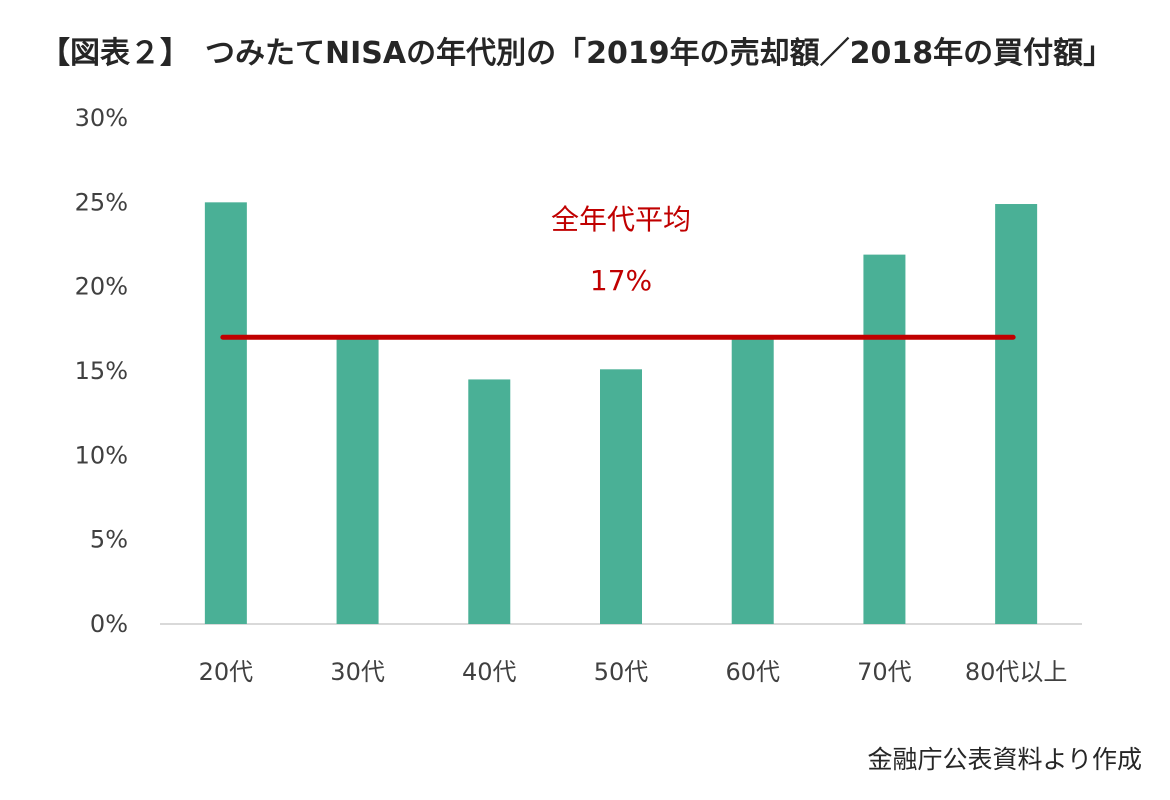 Image resolution: width=1170 pixels, height=800 pixels. I want to click on y-tick-label: 30%, so click(101, 118).